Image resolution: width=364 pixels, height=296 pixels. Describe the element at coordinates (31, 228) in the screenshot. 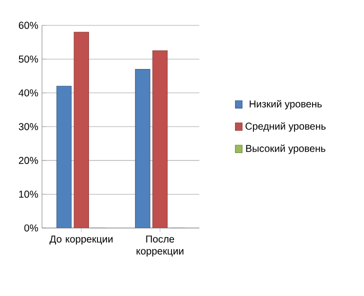

I see `y-tick-label: 0%` at that location.